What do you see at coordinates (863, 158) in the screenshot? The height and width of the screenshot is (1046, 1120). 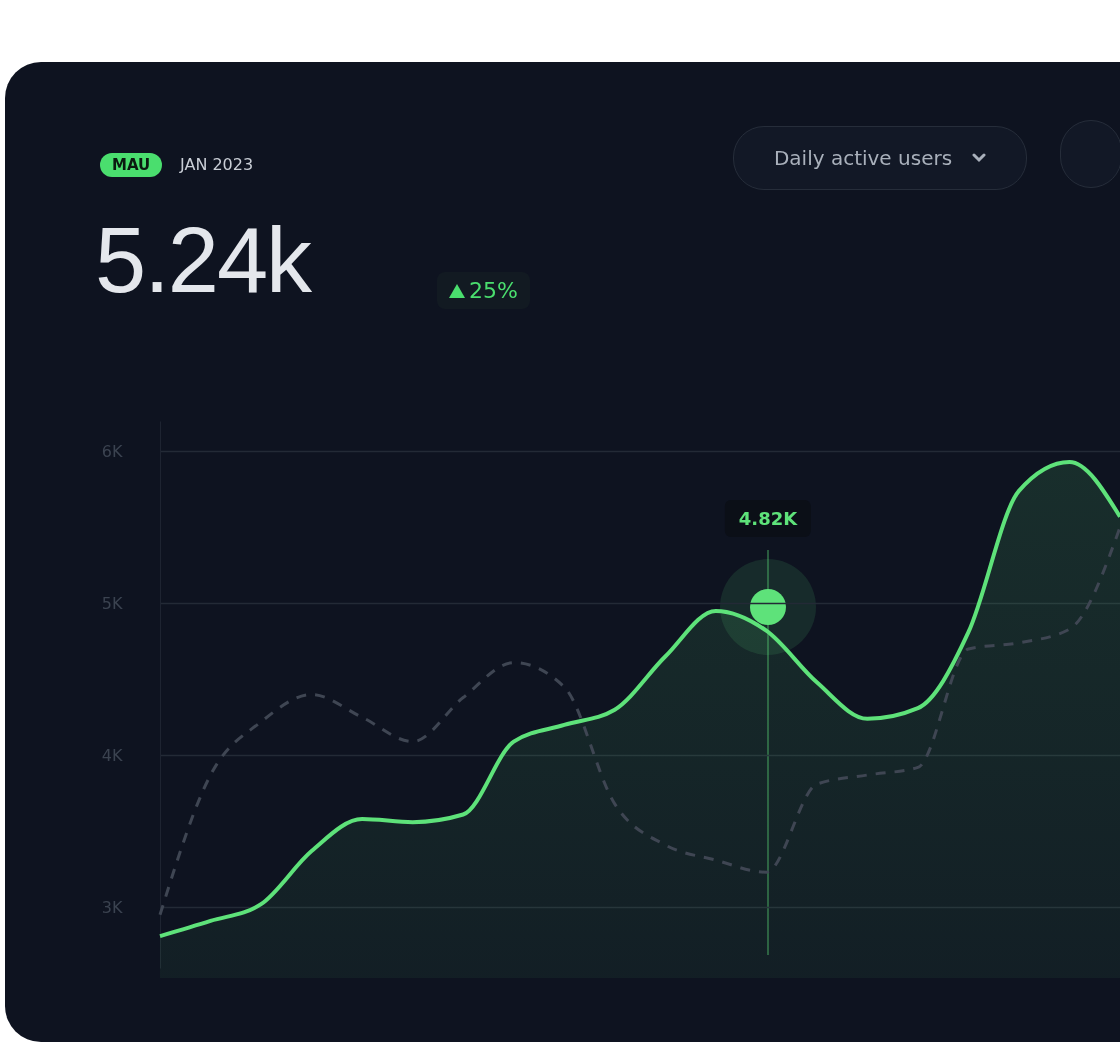 I see `text: Daily active users` at bounding box center [863, 158].